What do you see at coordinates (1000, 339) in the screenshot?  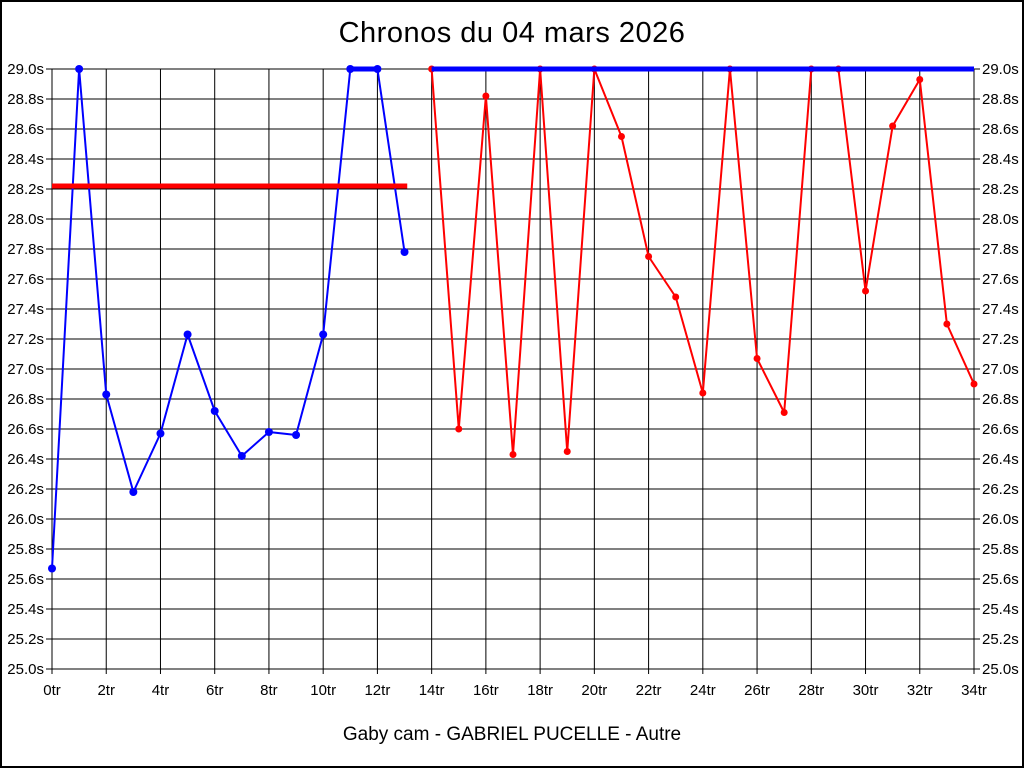 I see `y-axis-label-right: 27.2s` at bounding box center [1000, 339].